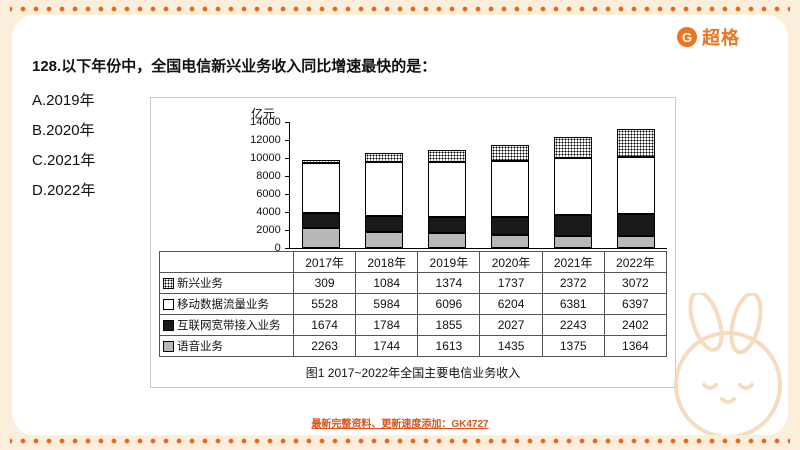 This screenshot has width=800, height=450. I want to click on table-row: 2017年 2018年 2019年 2020年 2021年 2022年, so click(413, 262).